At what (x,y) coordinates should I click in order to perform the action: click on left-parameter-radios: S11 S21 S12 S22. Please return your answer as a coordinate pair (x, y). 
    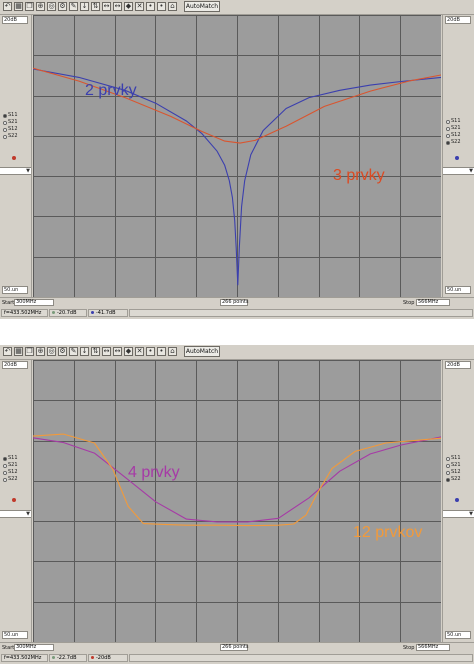
    Looking at the image, I should click on (10, 469).